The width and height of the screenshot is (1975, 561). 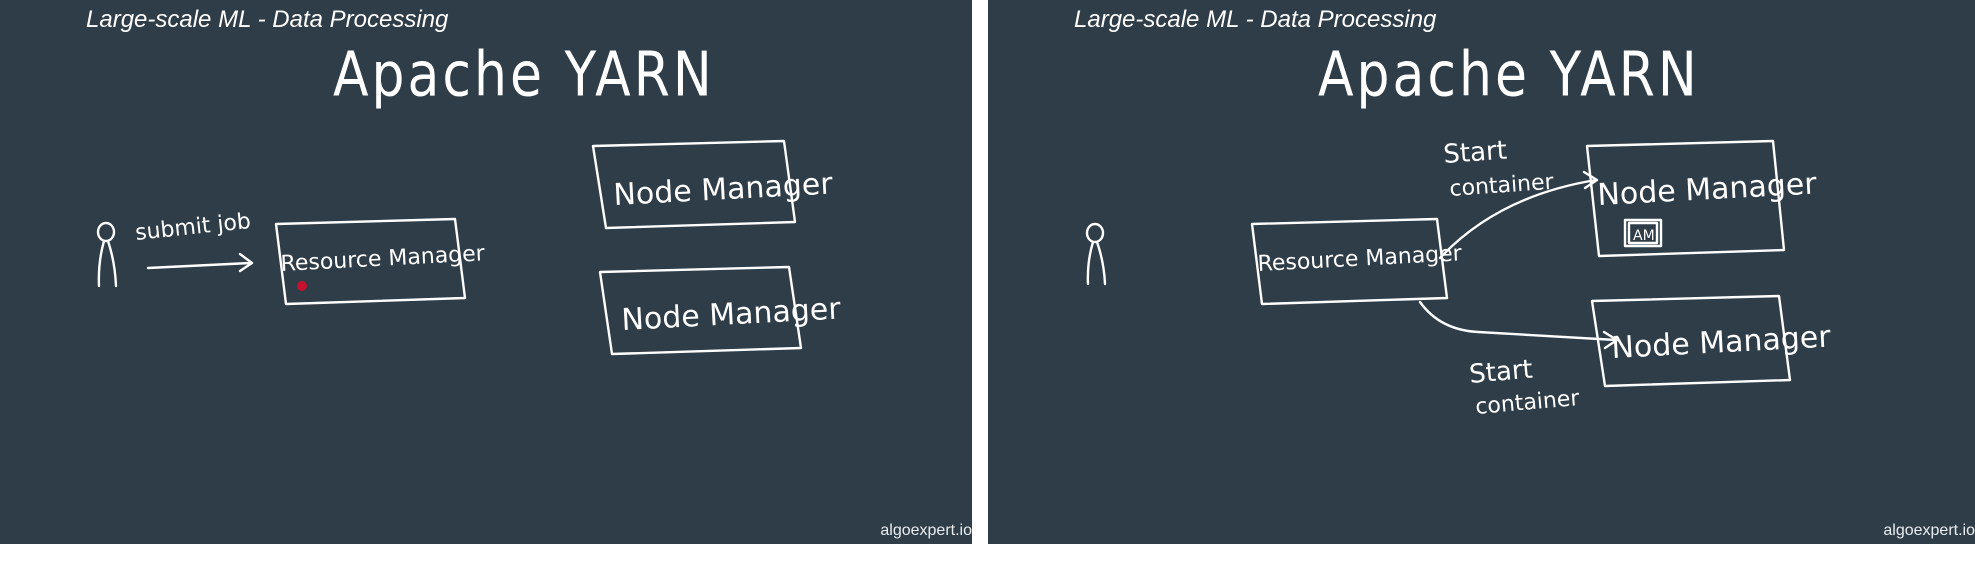 I want to click on app-master-label: AM, so click(x=1644, y=236).